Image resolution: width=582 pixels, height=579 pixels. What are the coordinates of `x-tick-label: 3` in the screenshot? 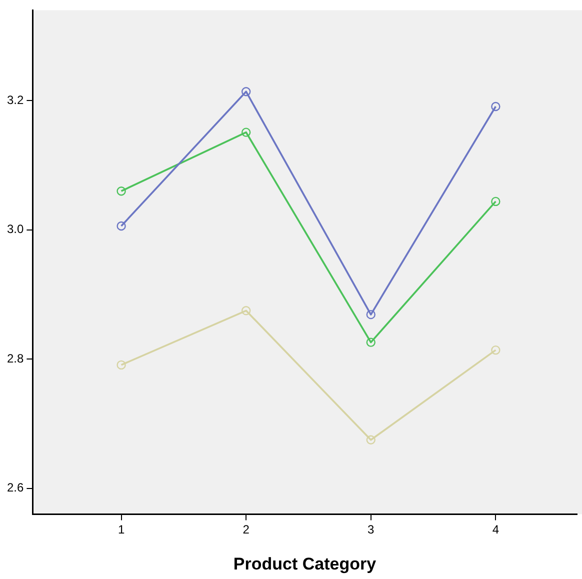 It's located at (371, 529).